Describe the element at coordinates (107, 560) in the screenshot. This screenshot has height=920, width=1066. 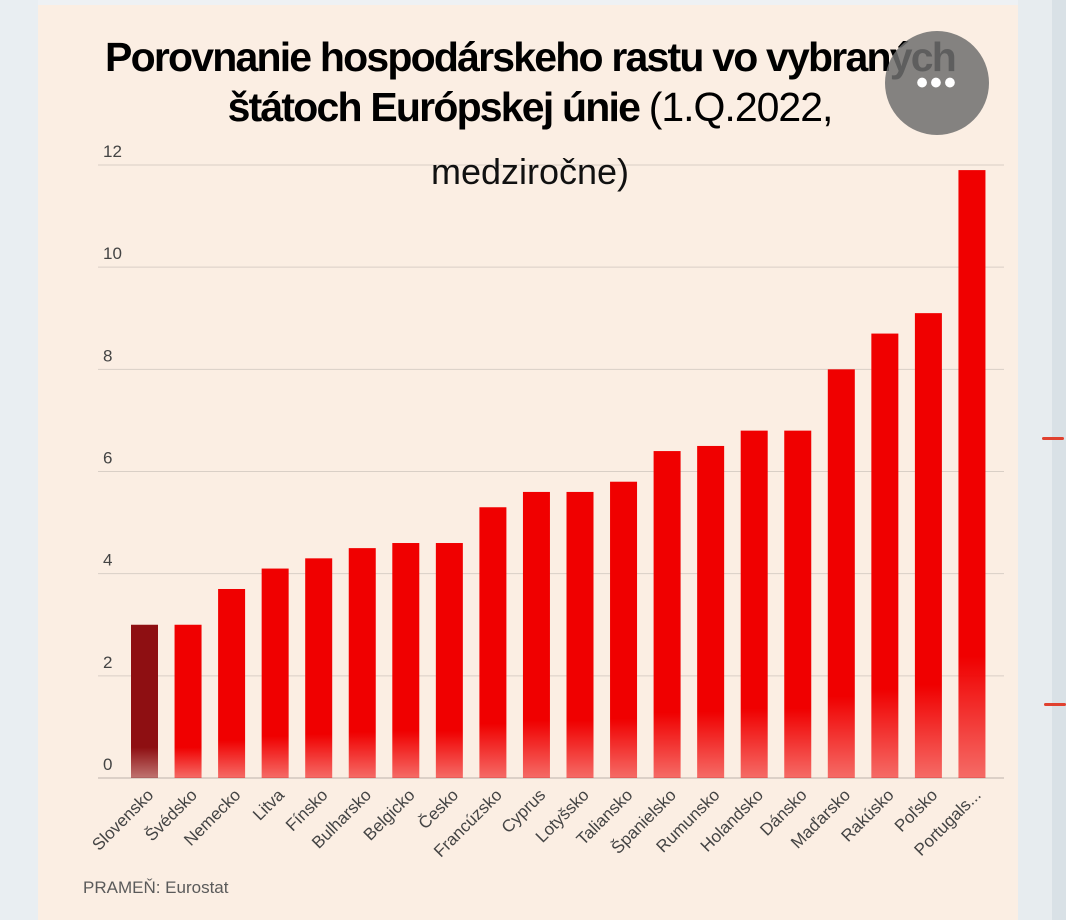
I see `y-tick-label: 4` at that location.